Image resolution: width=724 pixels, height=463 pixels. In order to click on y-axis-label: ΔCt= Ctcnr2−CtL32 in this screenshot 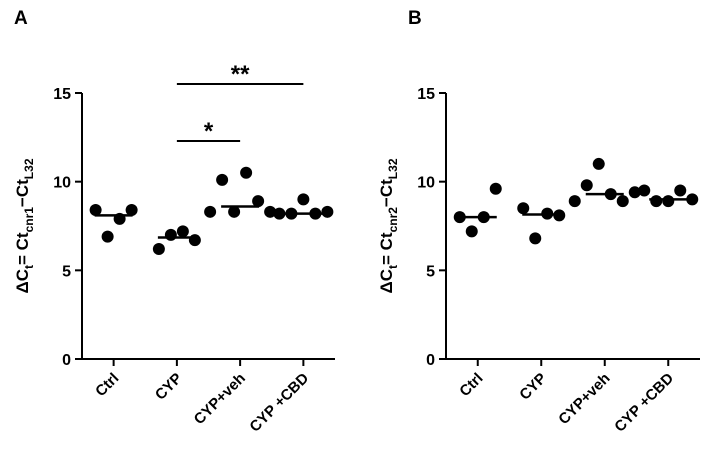, I will do `click(388, 225)`.